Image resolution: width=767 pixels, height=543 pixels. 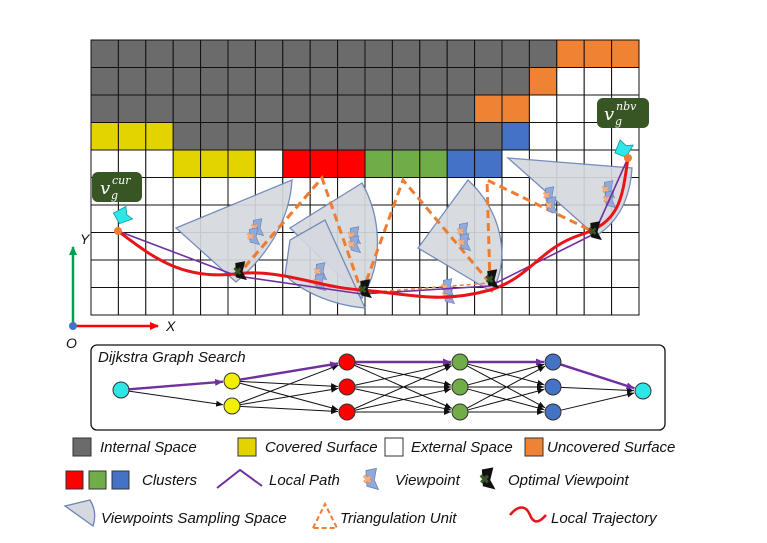 I want to click on legend-trajectory-icon, so click(x=528, y=514).